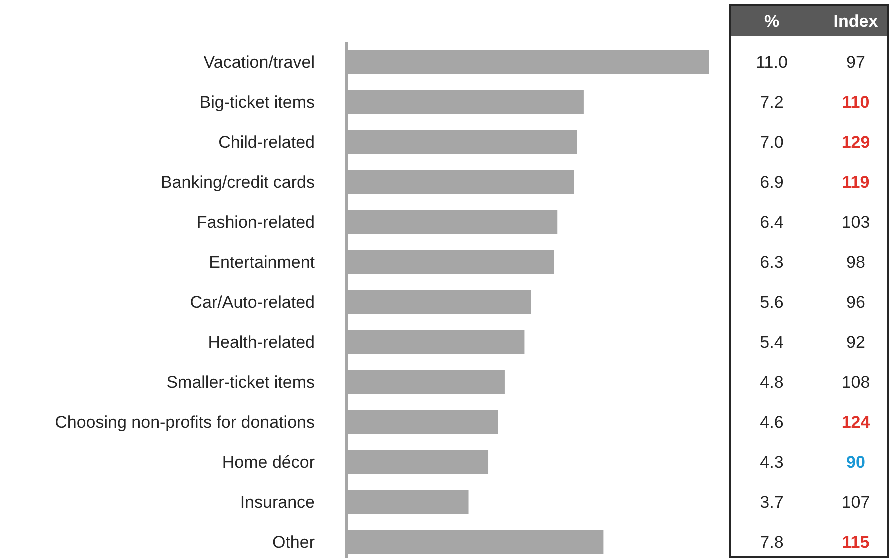 The height and width of the screenshot is (558, 889). I want to click on y-tick-label: Smaller-ticket items, so click(240, 382).